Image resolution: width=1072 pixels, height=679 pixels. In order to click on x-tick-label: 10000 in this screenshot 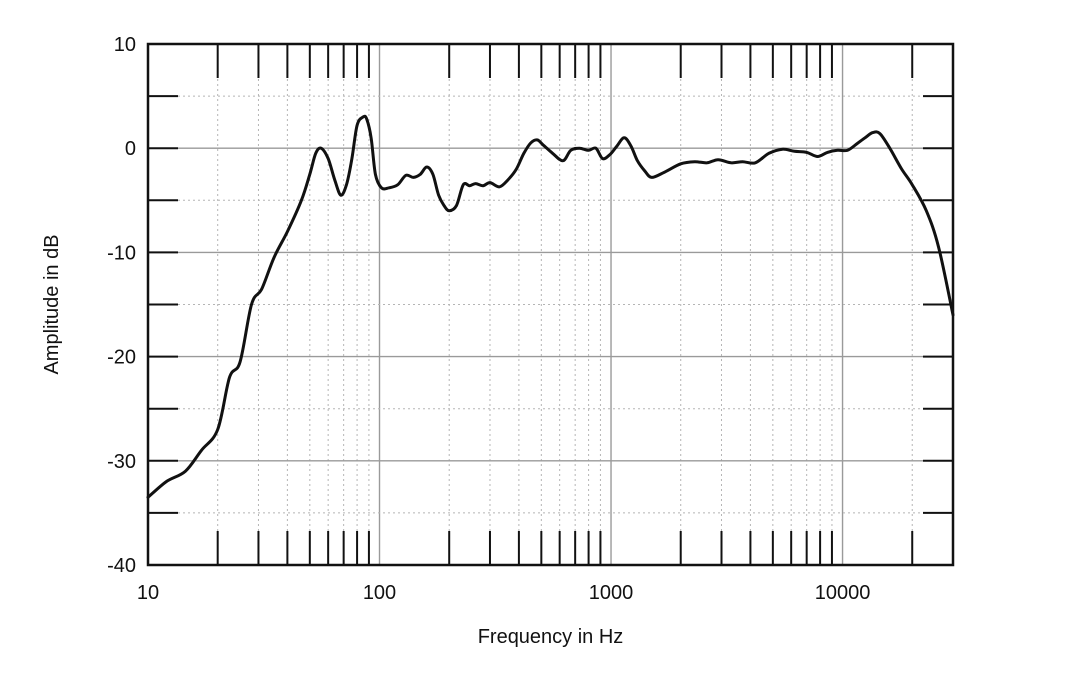, I will do `click(843, 593)`.